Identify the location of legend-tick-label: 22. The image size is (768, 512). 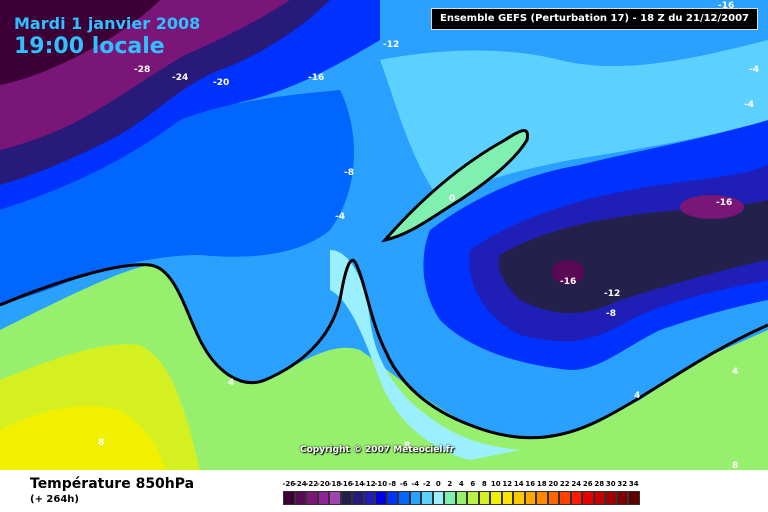
(564, 484).